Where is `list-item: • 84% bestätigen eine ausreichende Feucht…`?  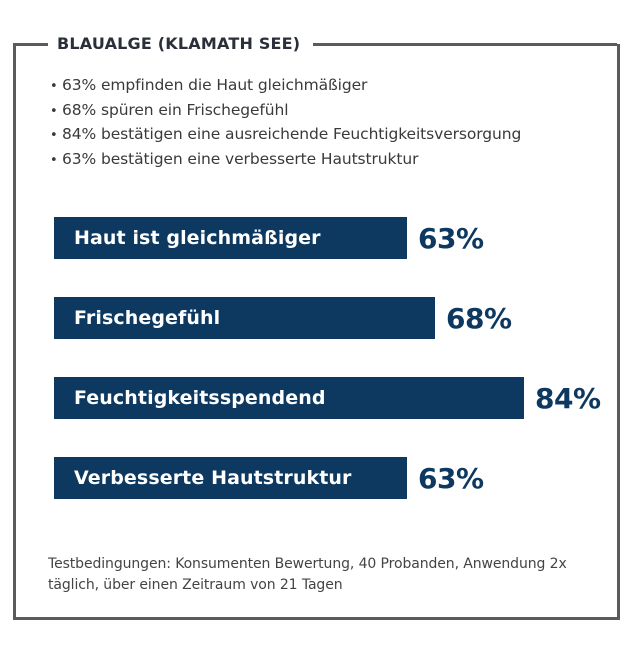
list-item: • 84% bestätigen eine ausreichende Feucht… is located at coordinates (285, 135).